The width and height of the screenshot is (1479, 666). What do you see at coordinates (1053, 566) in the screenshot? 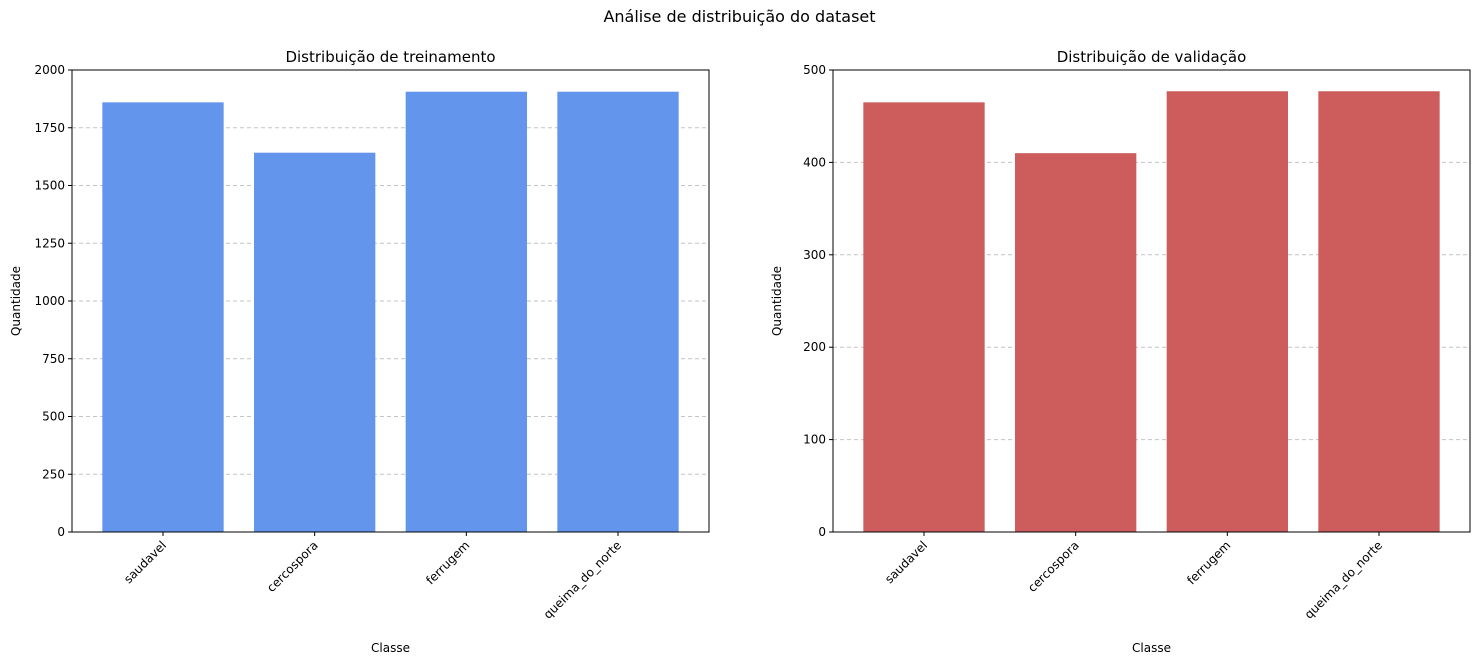
I see `chart2-x-tick-label-cercospora: cercospora` at bounding box center [1053, 566].